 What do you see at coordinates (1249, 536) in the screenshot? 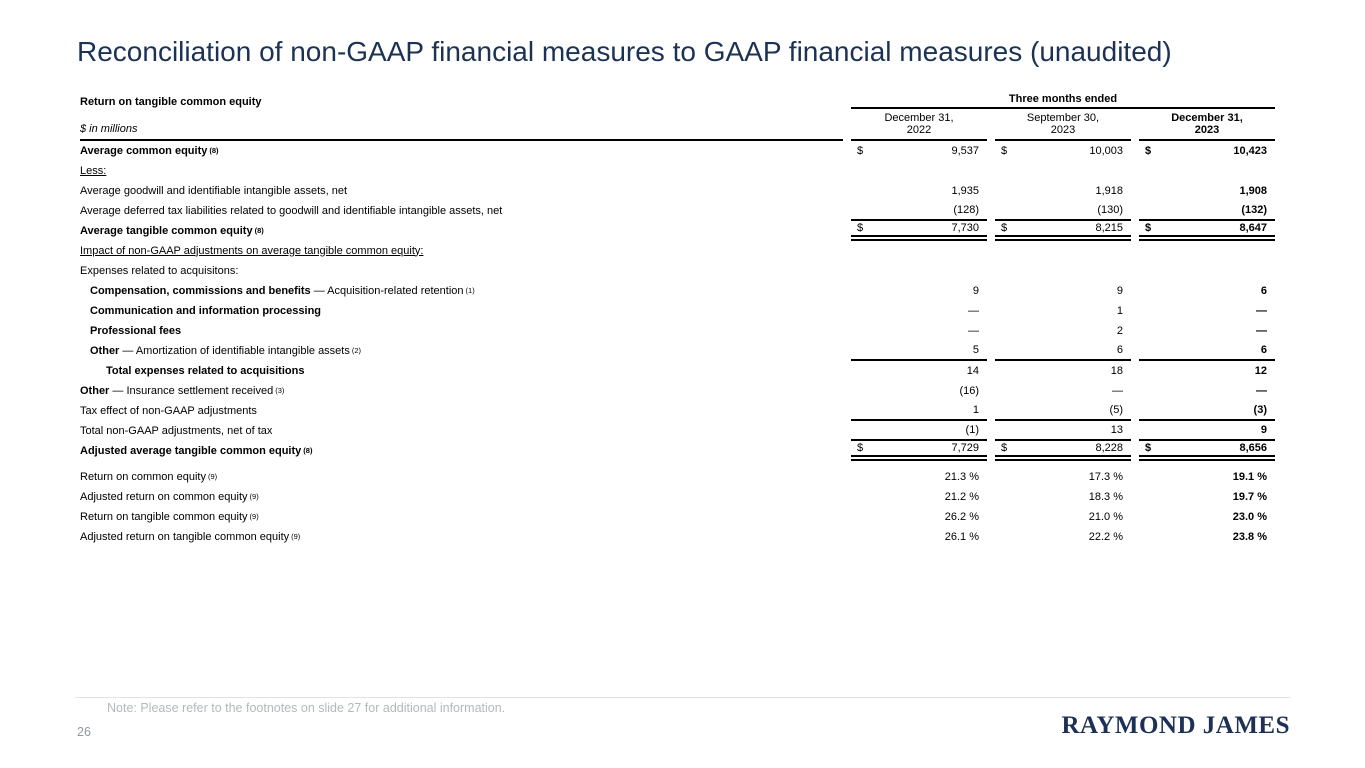
I see `value-text: 23.8 %` at bounding box center [1249, 536].